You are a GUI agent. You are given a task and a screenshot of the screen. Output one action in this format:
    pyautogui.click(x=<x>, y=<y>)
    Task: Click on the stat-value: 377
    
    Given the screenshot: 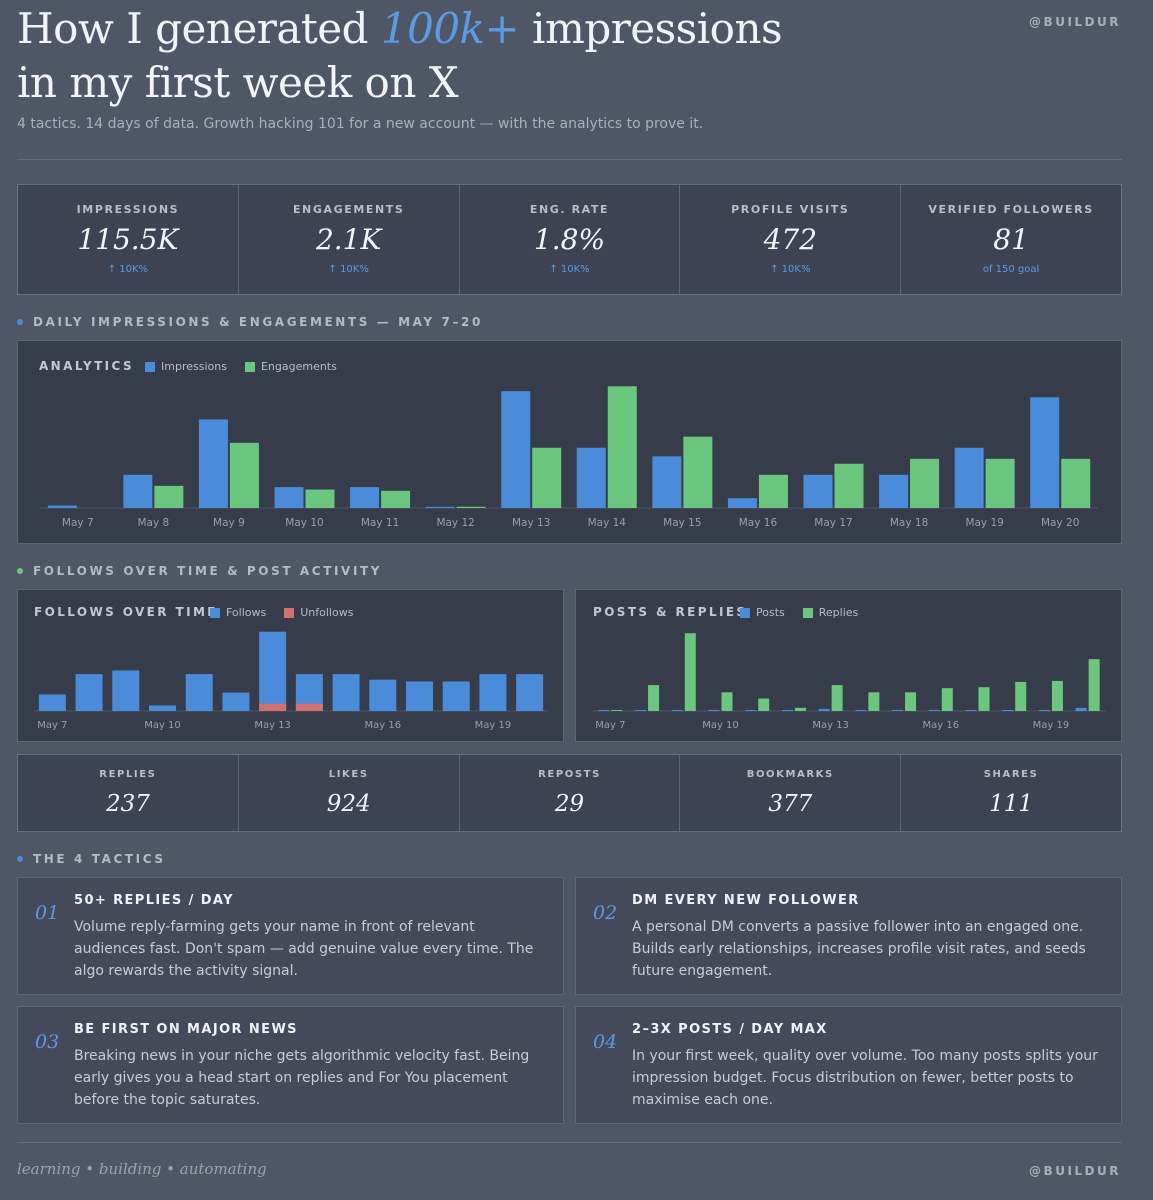 What is the action you would take?
    pyautogui.click(x=790, y=804)
    